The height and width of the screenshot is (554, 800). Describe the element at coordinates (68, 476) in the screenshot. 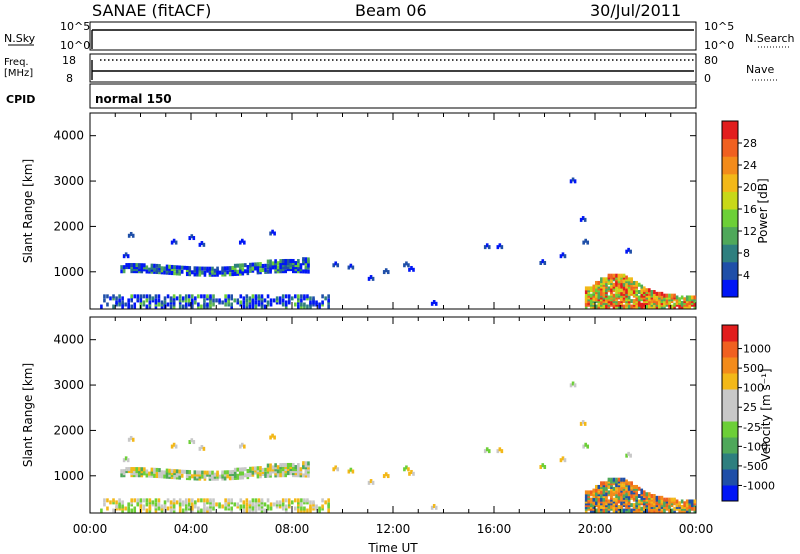

I see `y-tick-label: 1000` at that location.